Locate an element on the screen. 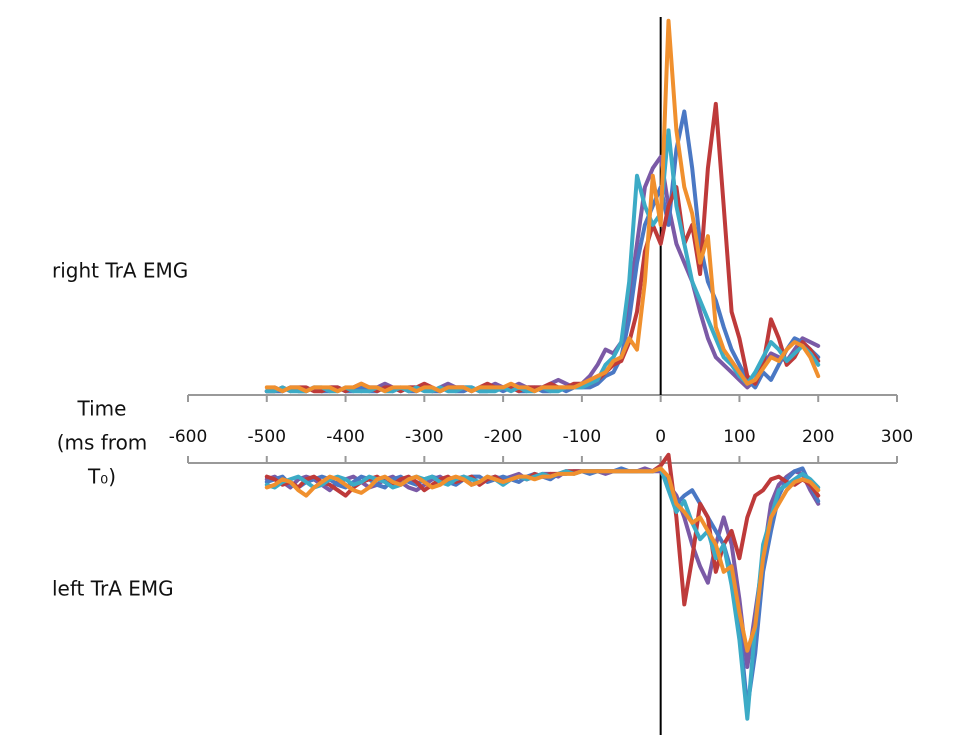  x-tick-label: -600 is located at coordinates (188, 437).